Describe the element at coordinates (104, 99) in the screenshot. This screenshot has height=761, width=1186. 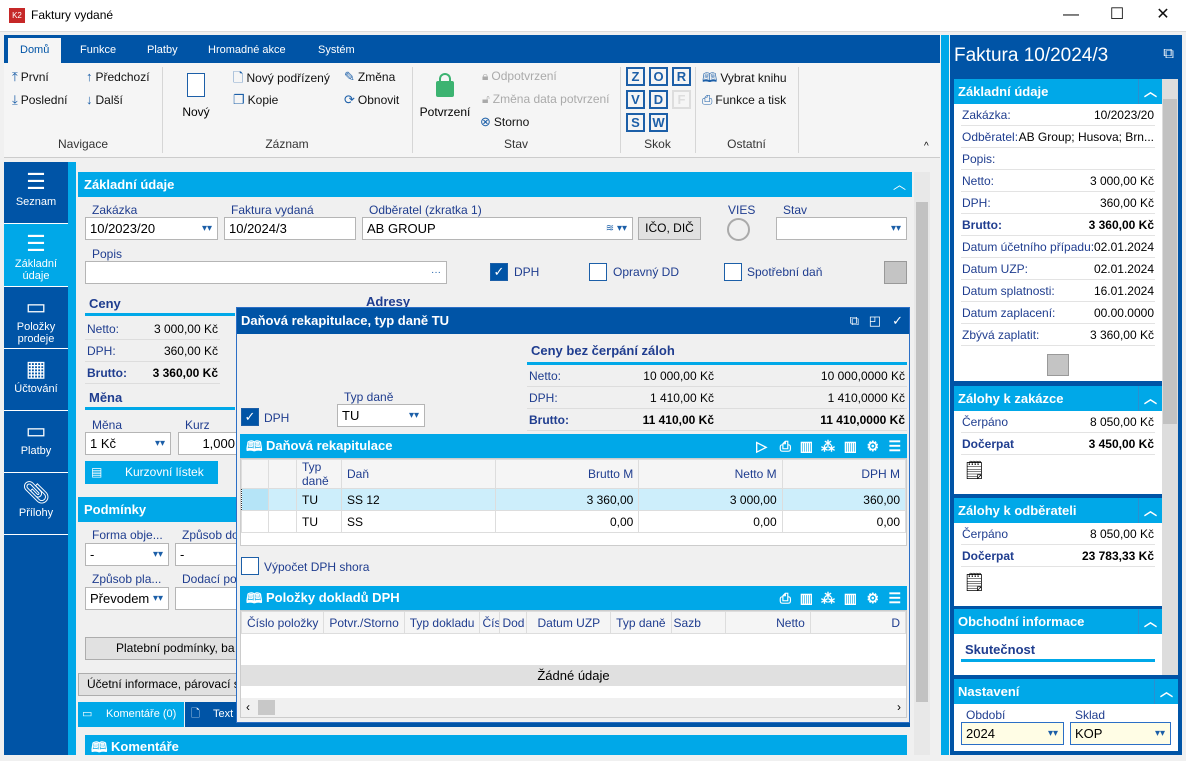
I see `next-button: ↓ Další` at that location.